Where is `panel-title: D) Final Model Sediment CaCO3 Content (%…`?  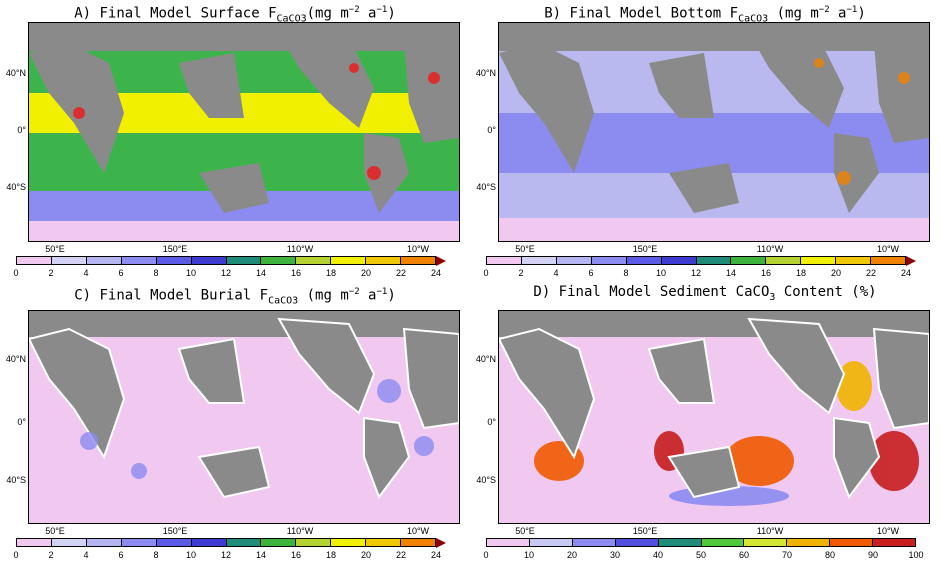
panel-title: D) Final Model Sediment CaCO3 Content (%… is located at coordinates (705, 293).